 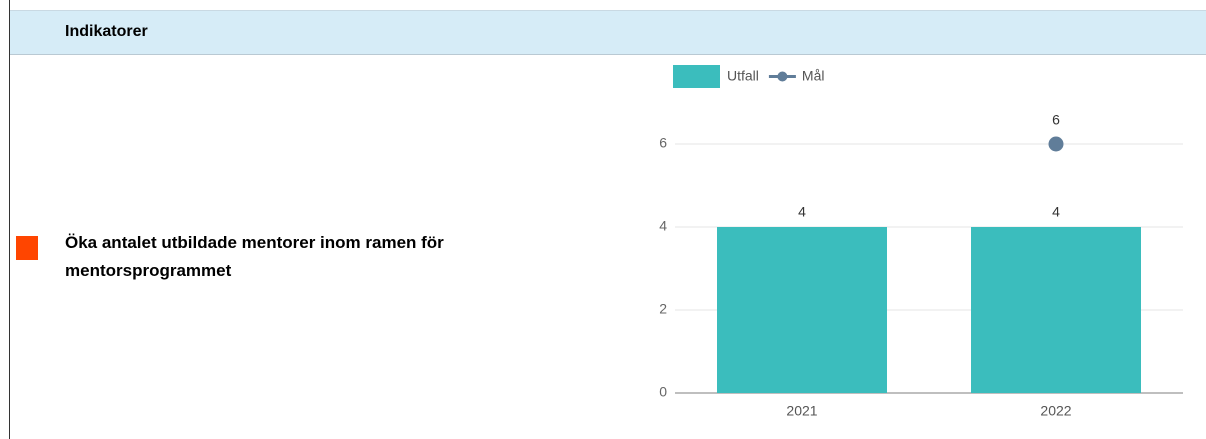 What do you see at coordinates (663, 309) in the screenshot?
I see `y-tick-label: 2` at bounding box center [663, 309].